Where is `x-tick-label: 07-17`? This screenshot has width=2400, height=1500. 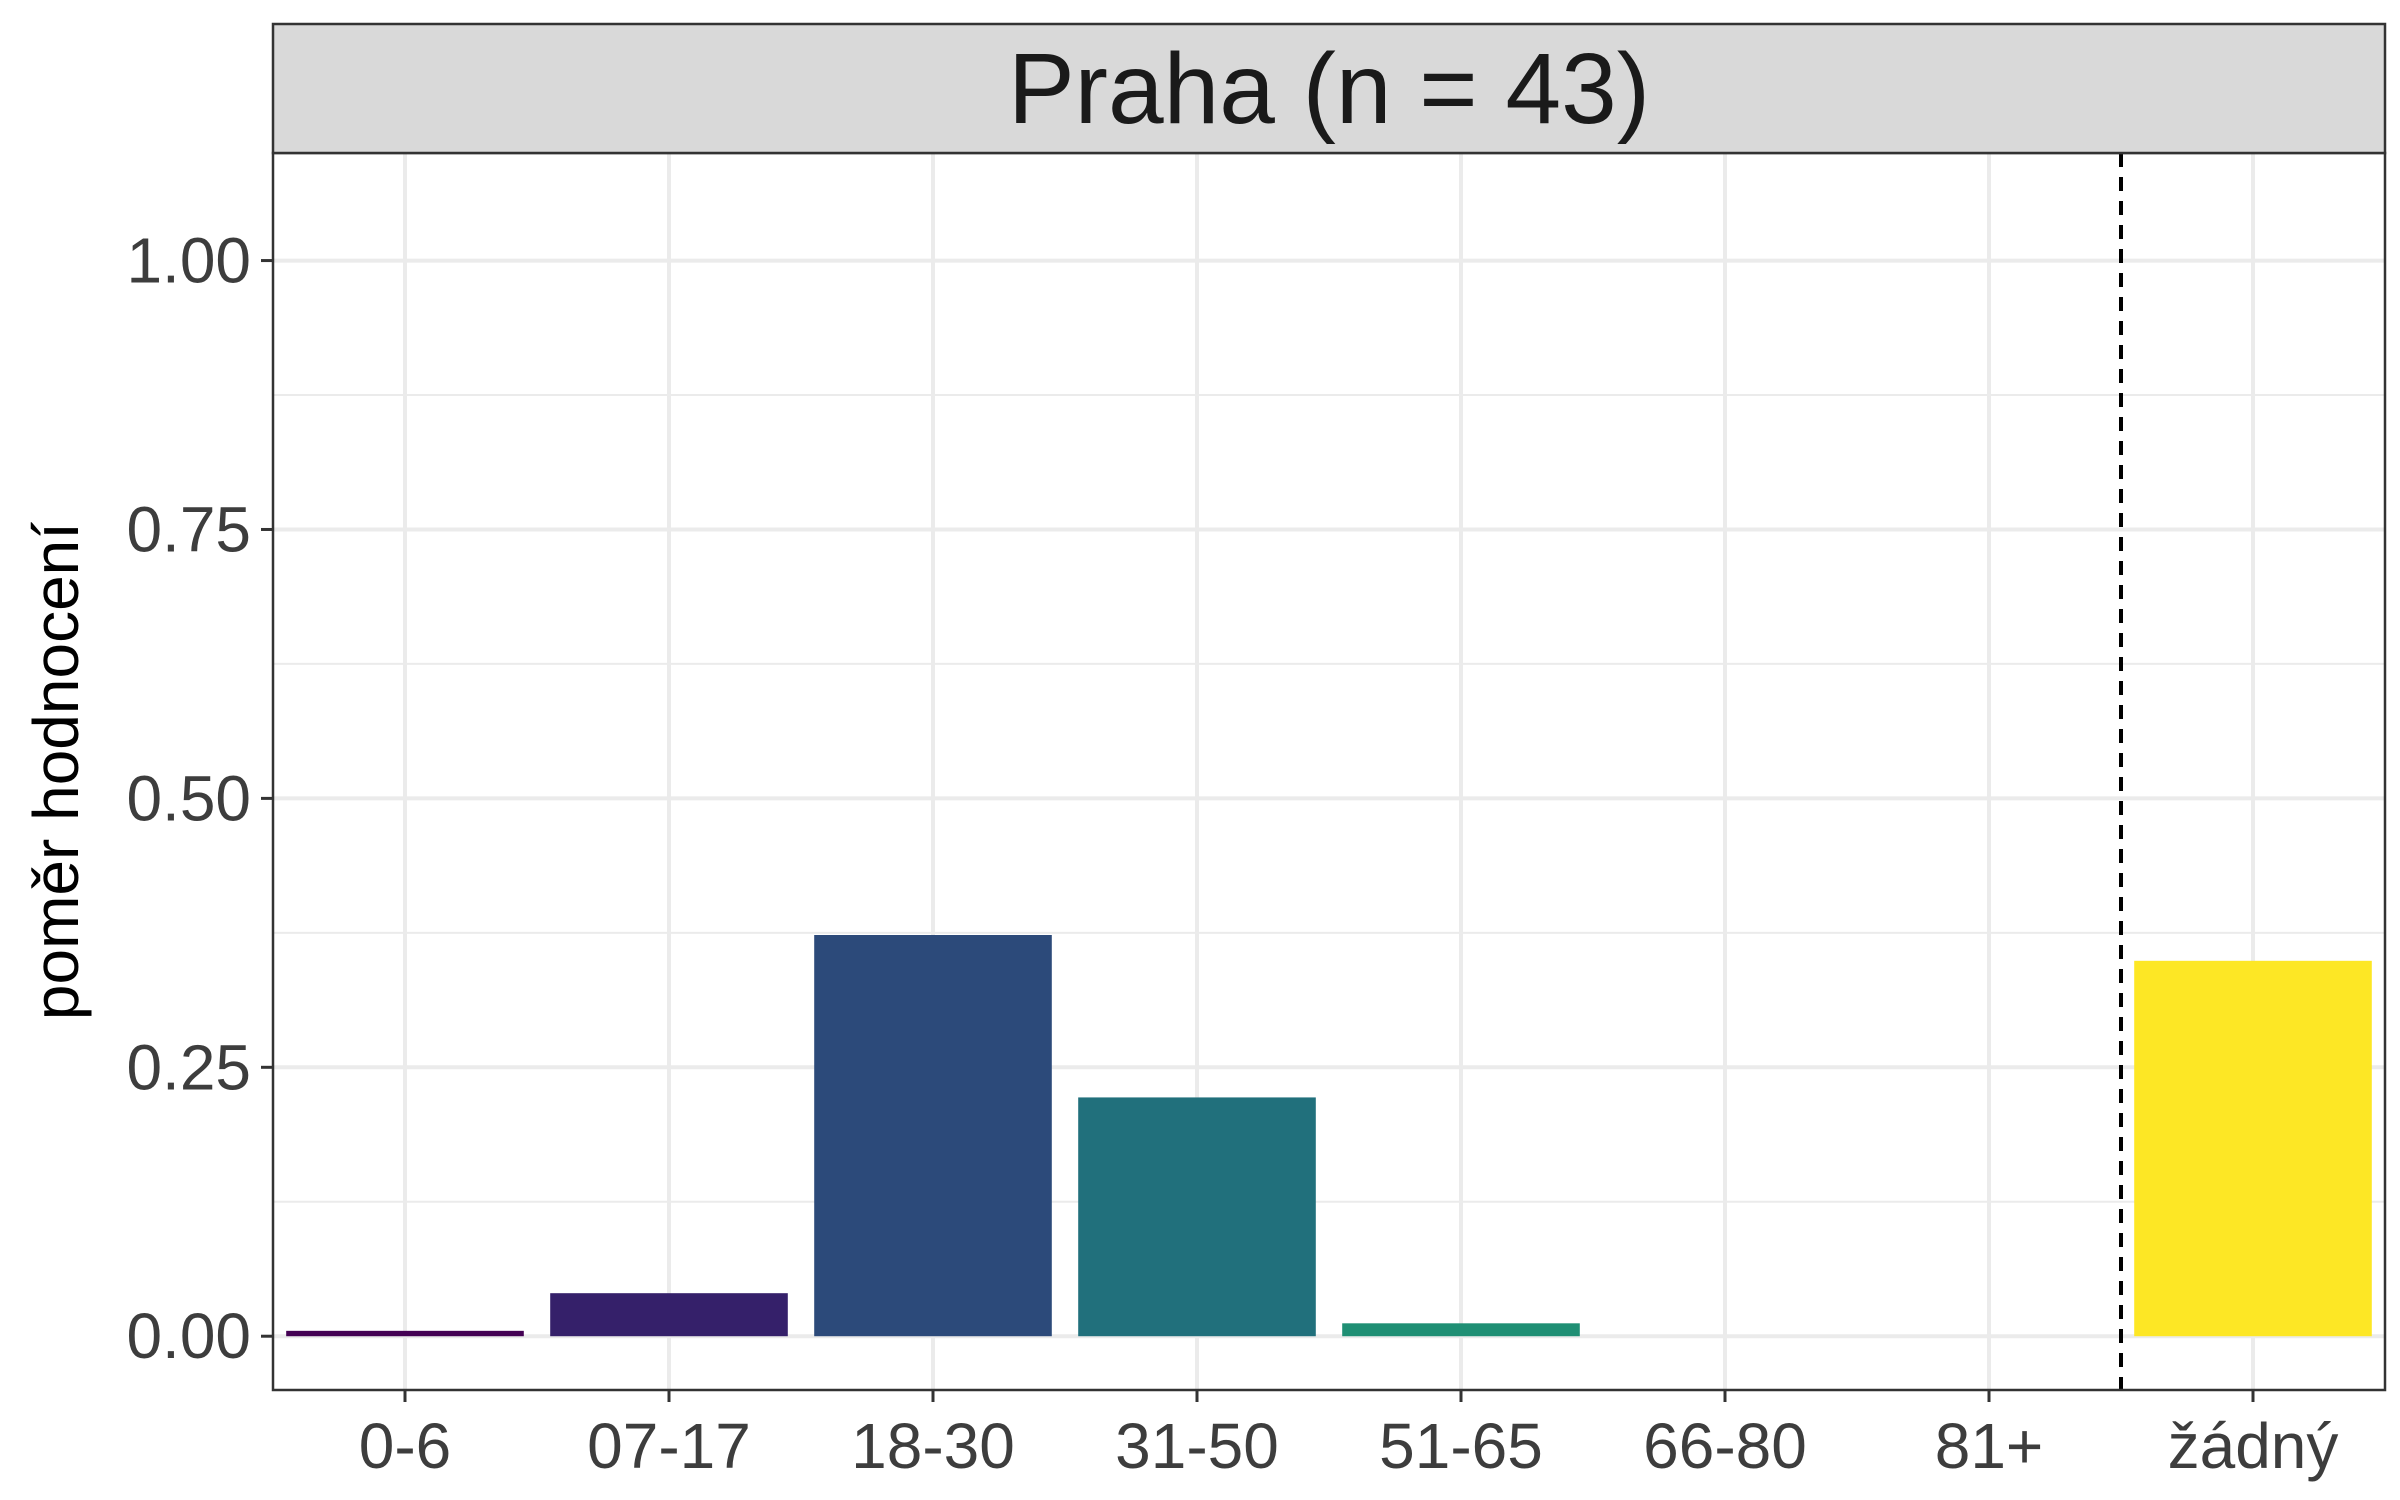
x-tick-label: 07-17 is located at coordinates (669, 1446).